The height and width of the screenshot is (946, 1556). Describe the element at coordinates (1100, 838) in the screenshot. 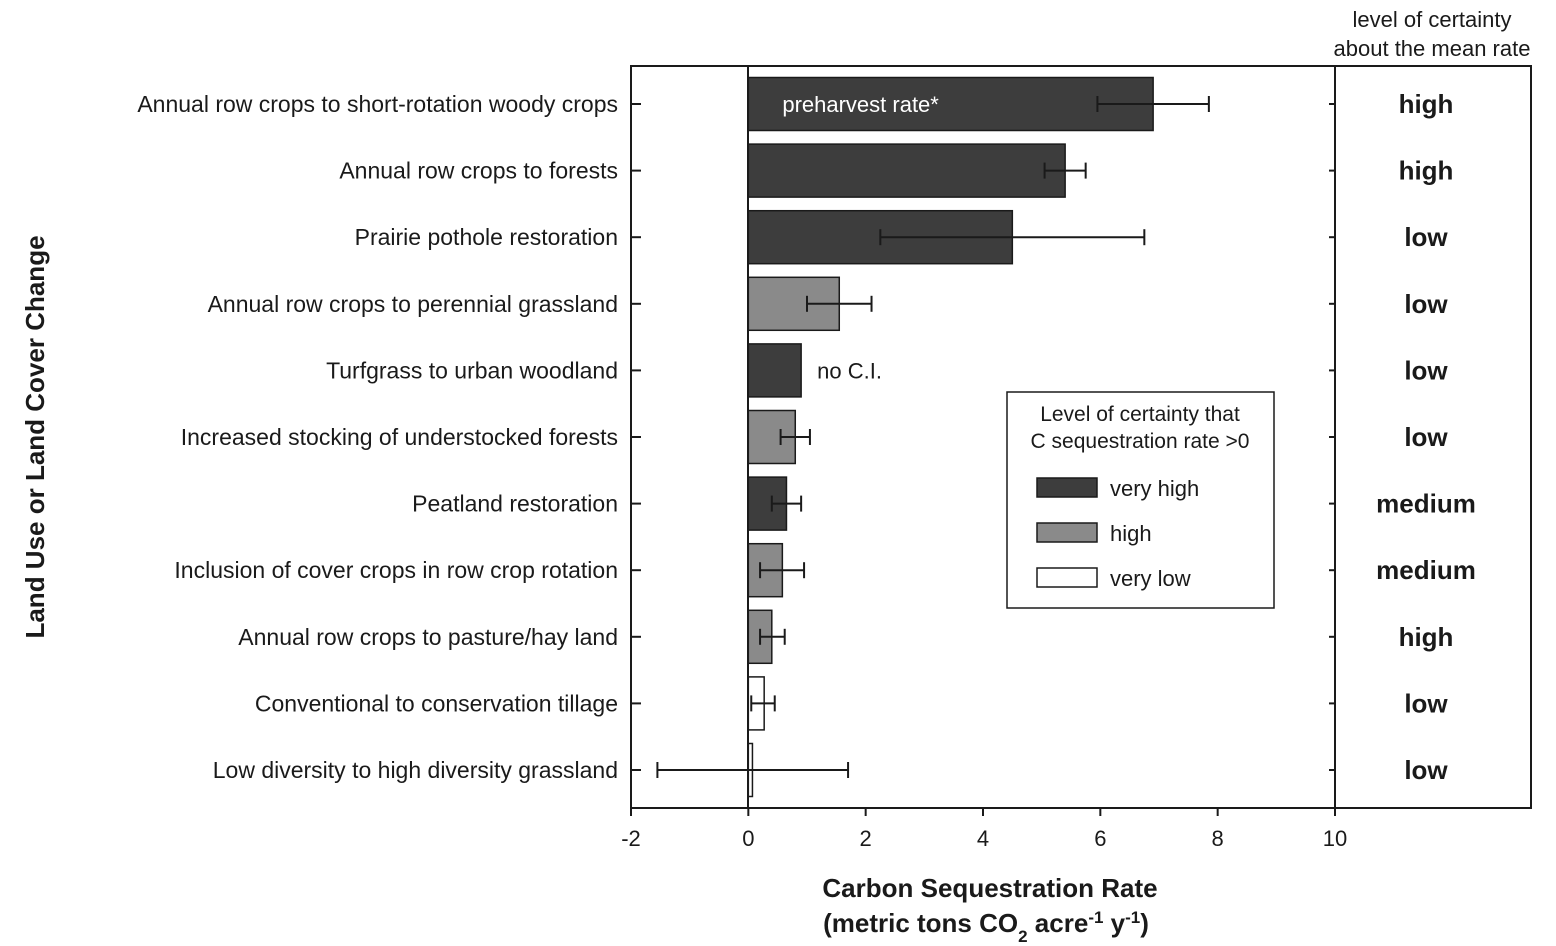

I see `x-tick-label: 6` at that location.